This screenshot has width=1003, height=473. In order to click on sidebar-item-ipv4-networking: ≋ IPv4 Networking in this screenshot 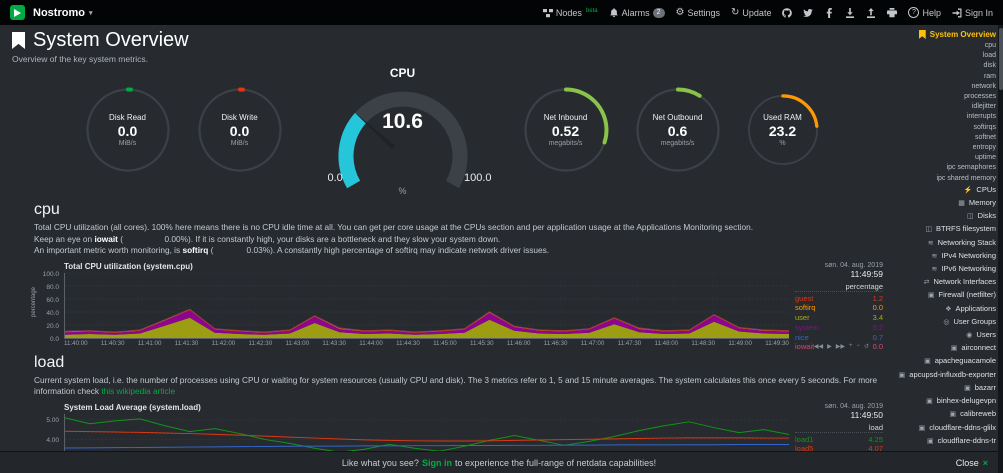, I will do `click(946, 256)`.